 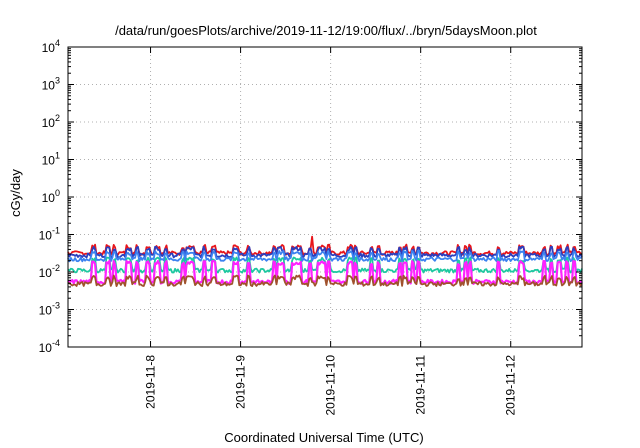 What do you see at coordinates (324, 256) in the screenshot?
I see `series-line-blue` at bounding box center [324, 256].